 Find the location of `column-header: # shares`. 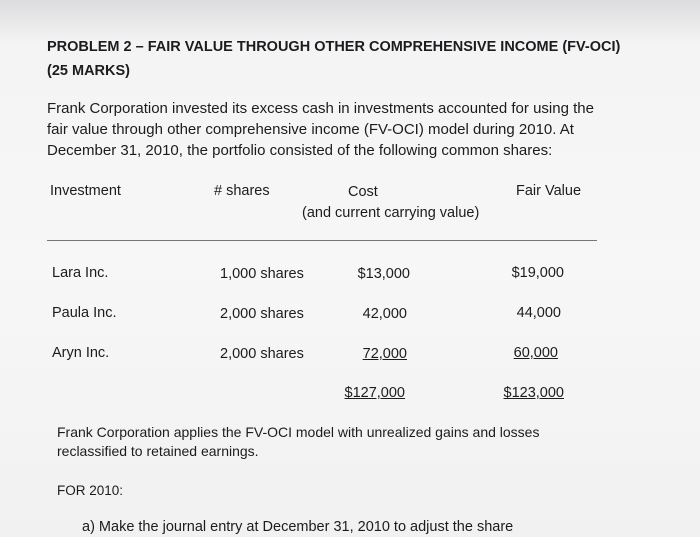

column-header: # shares is located at coordinates (242, 191).